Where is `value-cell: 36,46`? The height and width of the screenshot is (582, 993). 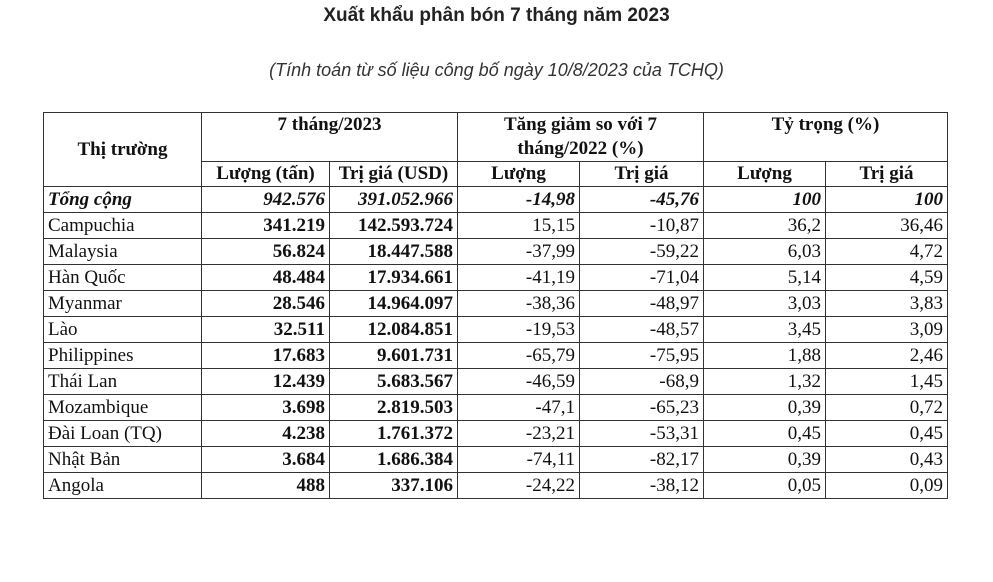 value-cell: 36,46 is located at coordinates (886, 225).